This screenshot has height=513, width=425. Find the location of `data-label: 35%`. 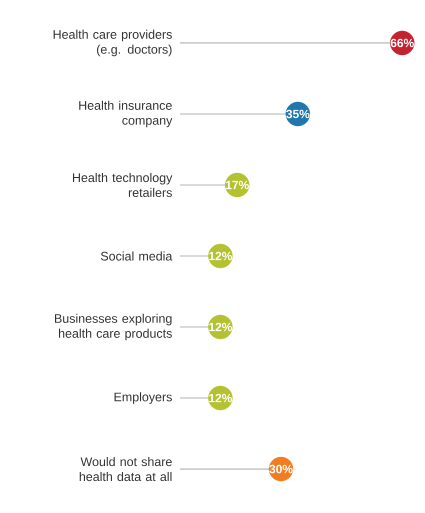

data-label: 35% is located at coordinates (298, 114).